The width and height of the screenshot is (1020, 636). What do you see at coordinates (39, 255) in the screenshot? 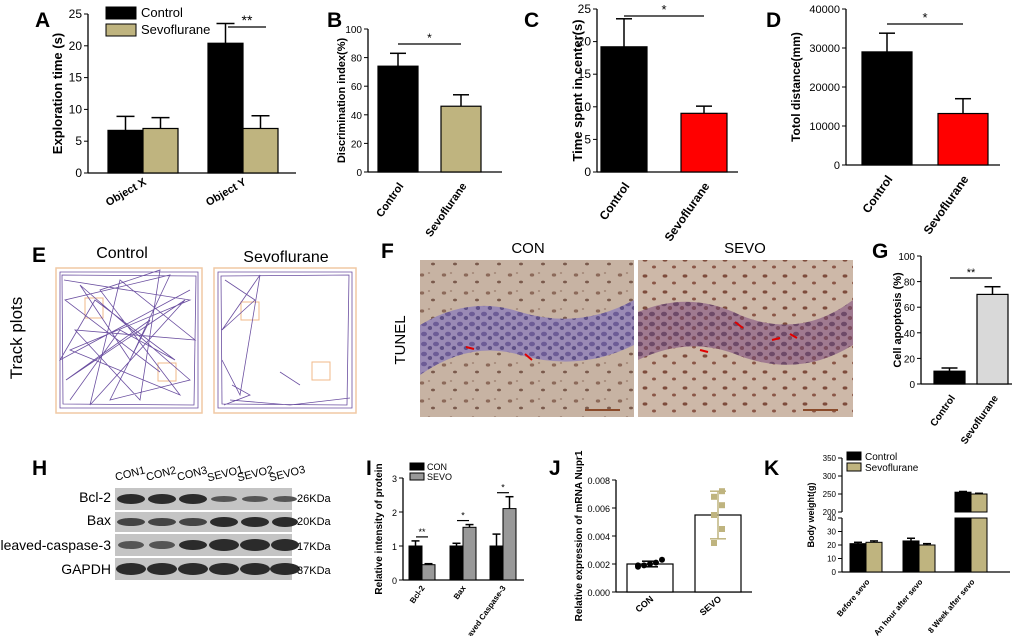
I see `panel-label-e: E` at bounding box center [39, 255].